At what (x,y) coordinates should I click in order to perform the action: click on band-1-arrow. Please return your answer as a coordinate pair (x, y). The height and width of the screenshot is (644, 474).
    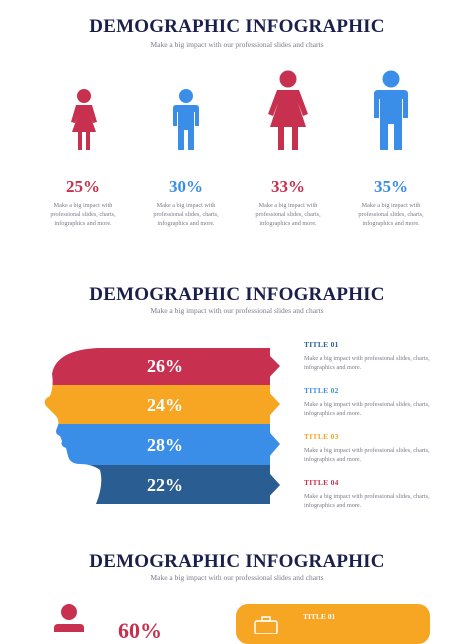
    Looking at the image, I should click on (271, 366).